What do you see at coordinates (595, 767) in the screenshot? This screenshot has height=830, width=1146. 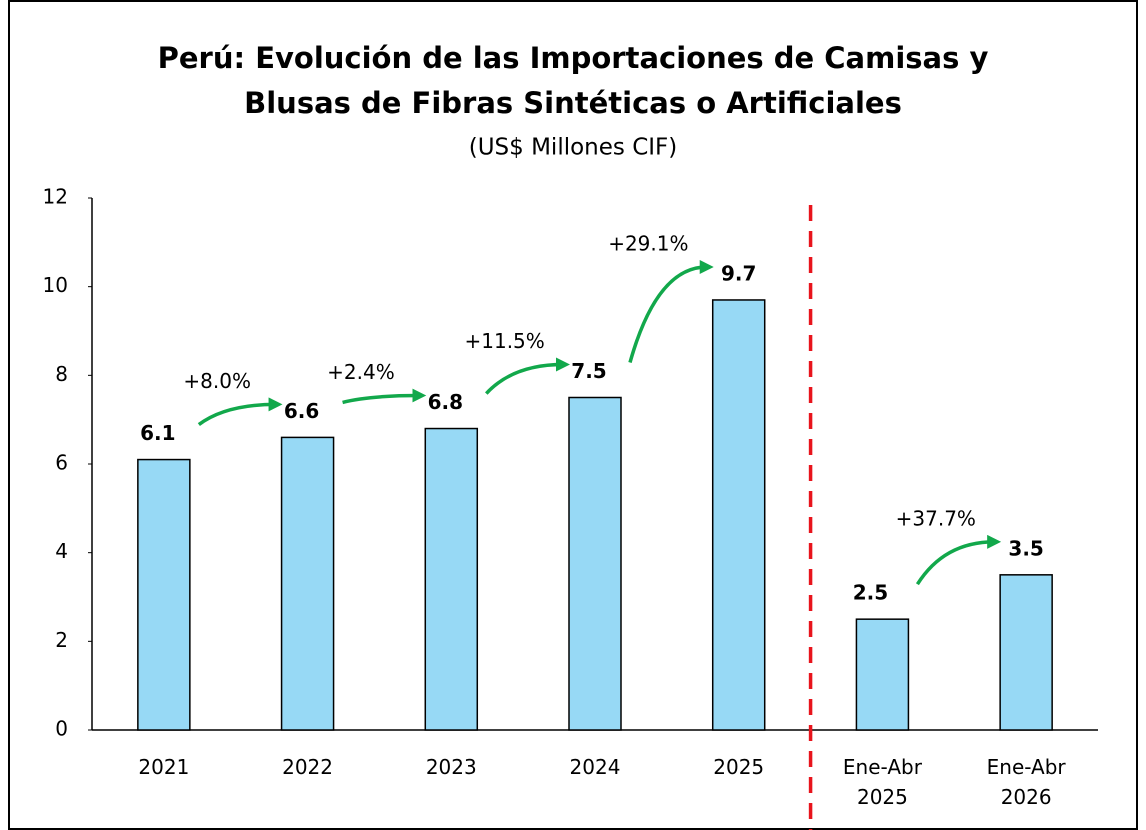 I see `x-tick-label: 2024` at bounding box center [595, 767].